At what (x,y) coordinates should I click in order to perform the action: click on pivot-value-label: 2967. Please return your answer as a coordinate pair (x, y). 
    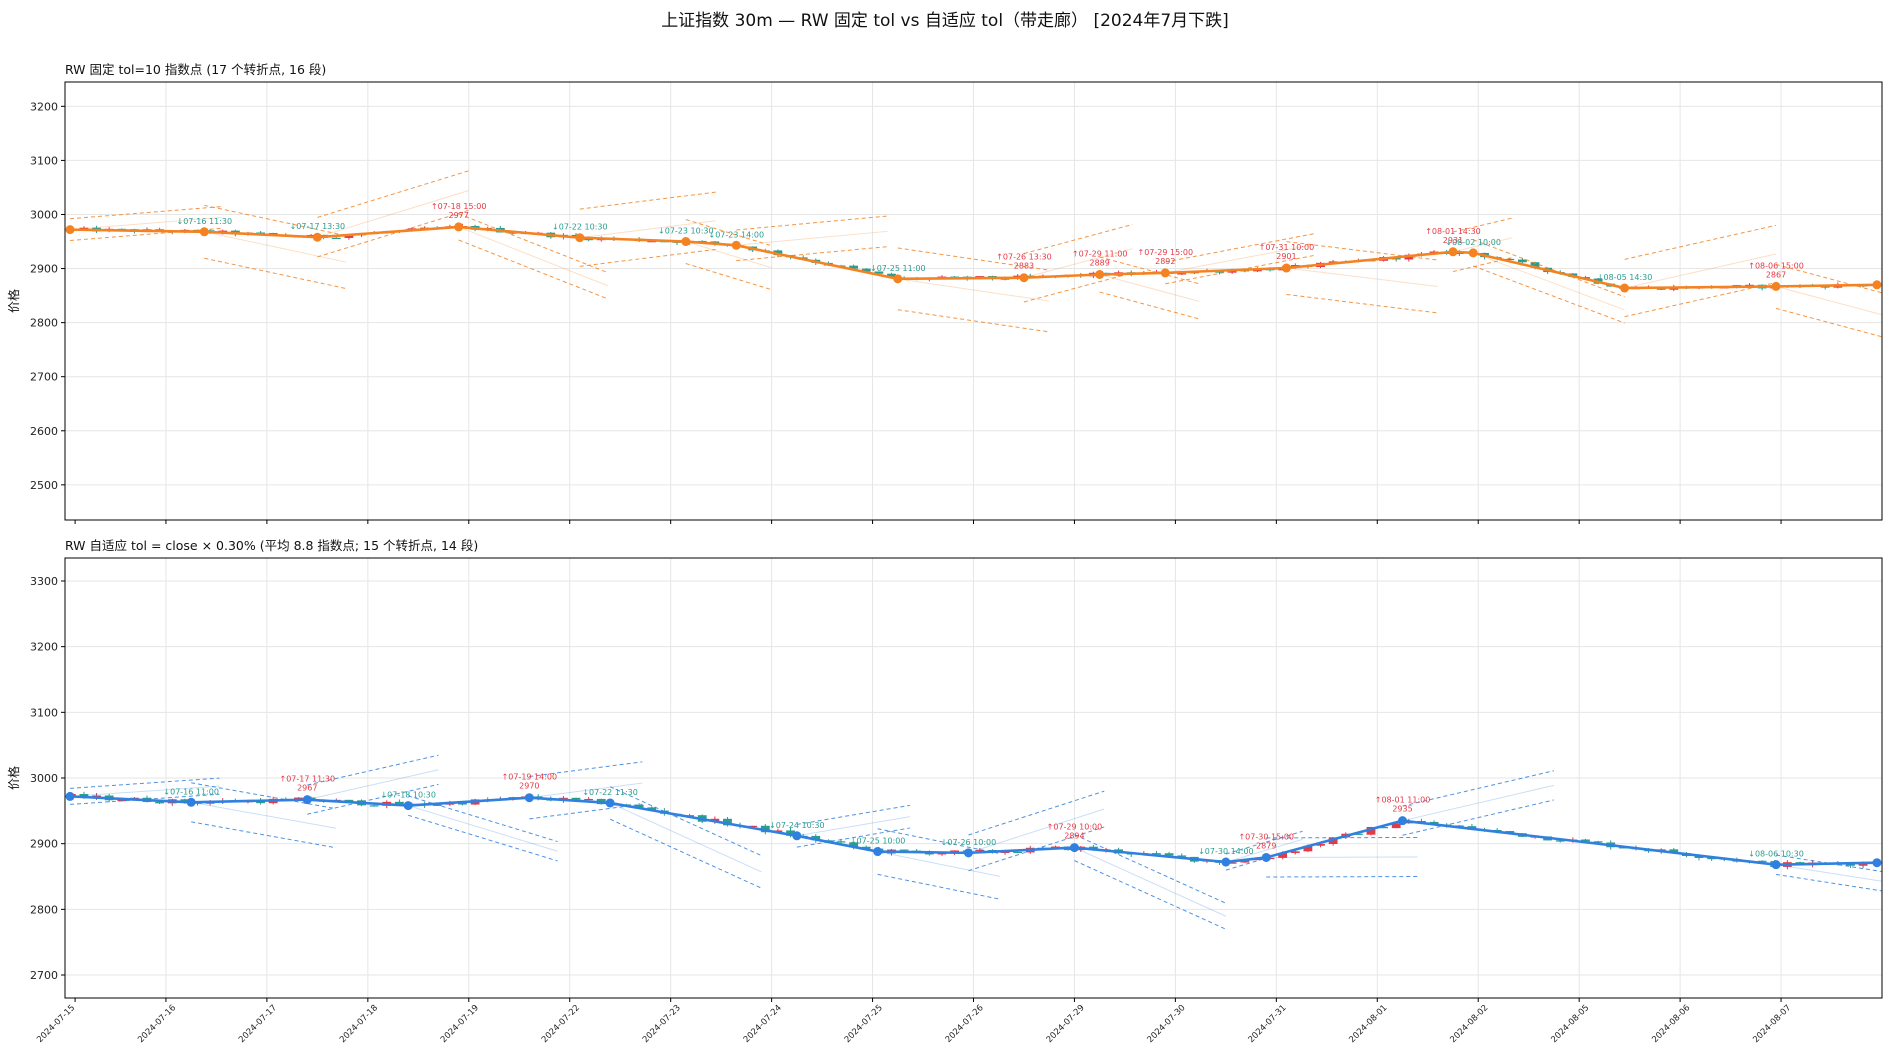
    Looking at the image, I should click on (307, 788).